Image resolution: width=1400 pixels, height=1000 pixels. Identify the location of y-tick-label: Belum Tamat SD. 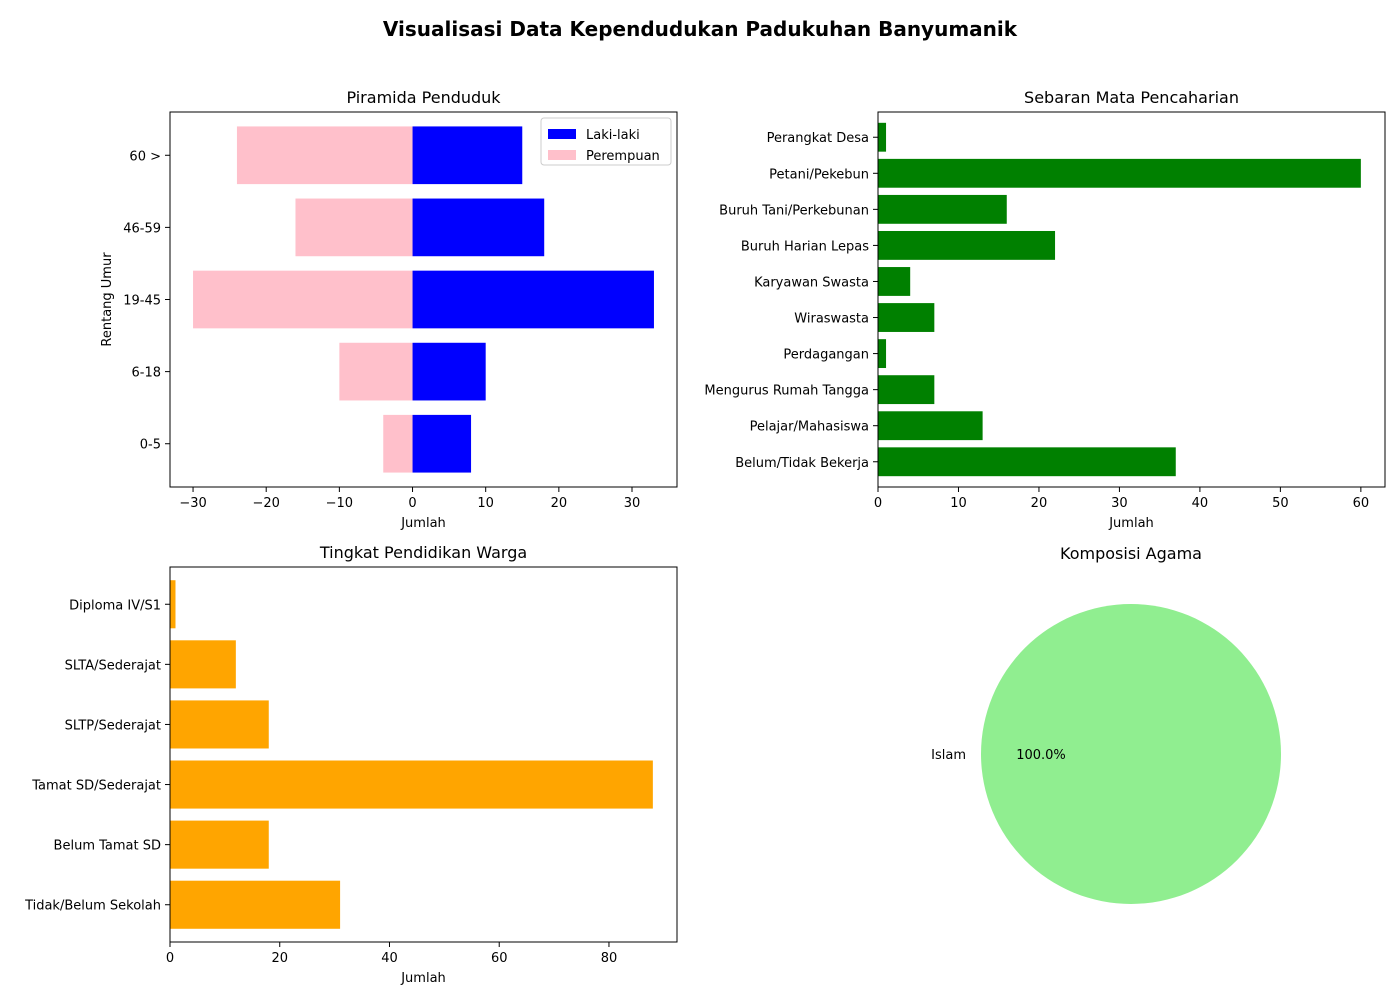
(107, 846).